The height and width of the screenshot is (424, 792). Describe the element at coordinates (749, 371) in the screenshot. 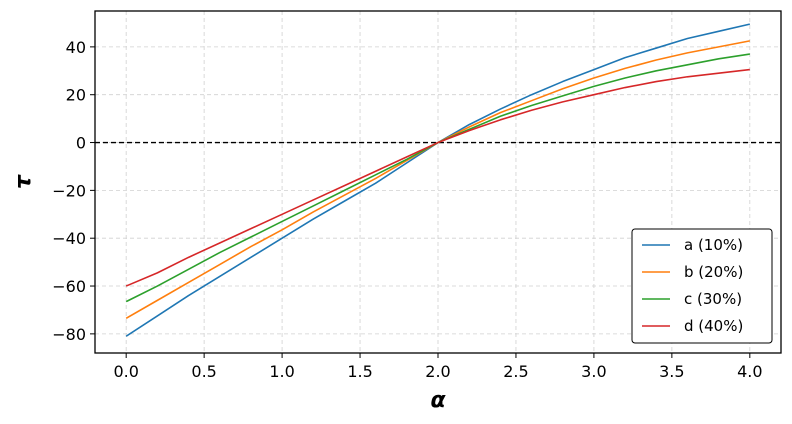

I see `x-tick-label-8: 4.0` at that location.